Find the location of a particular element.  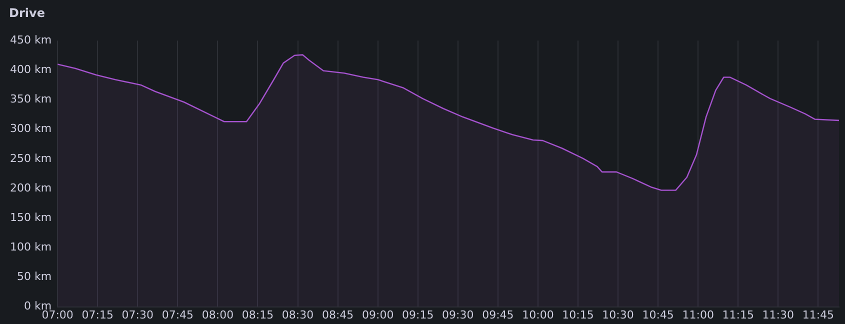

x-tick-label: 09:00 is located at coordinates (378, 315).